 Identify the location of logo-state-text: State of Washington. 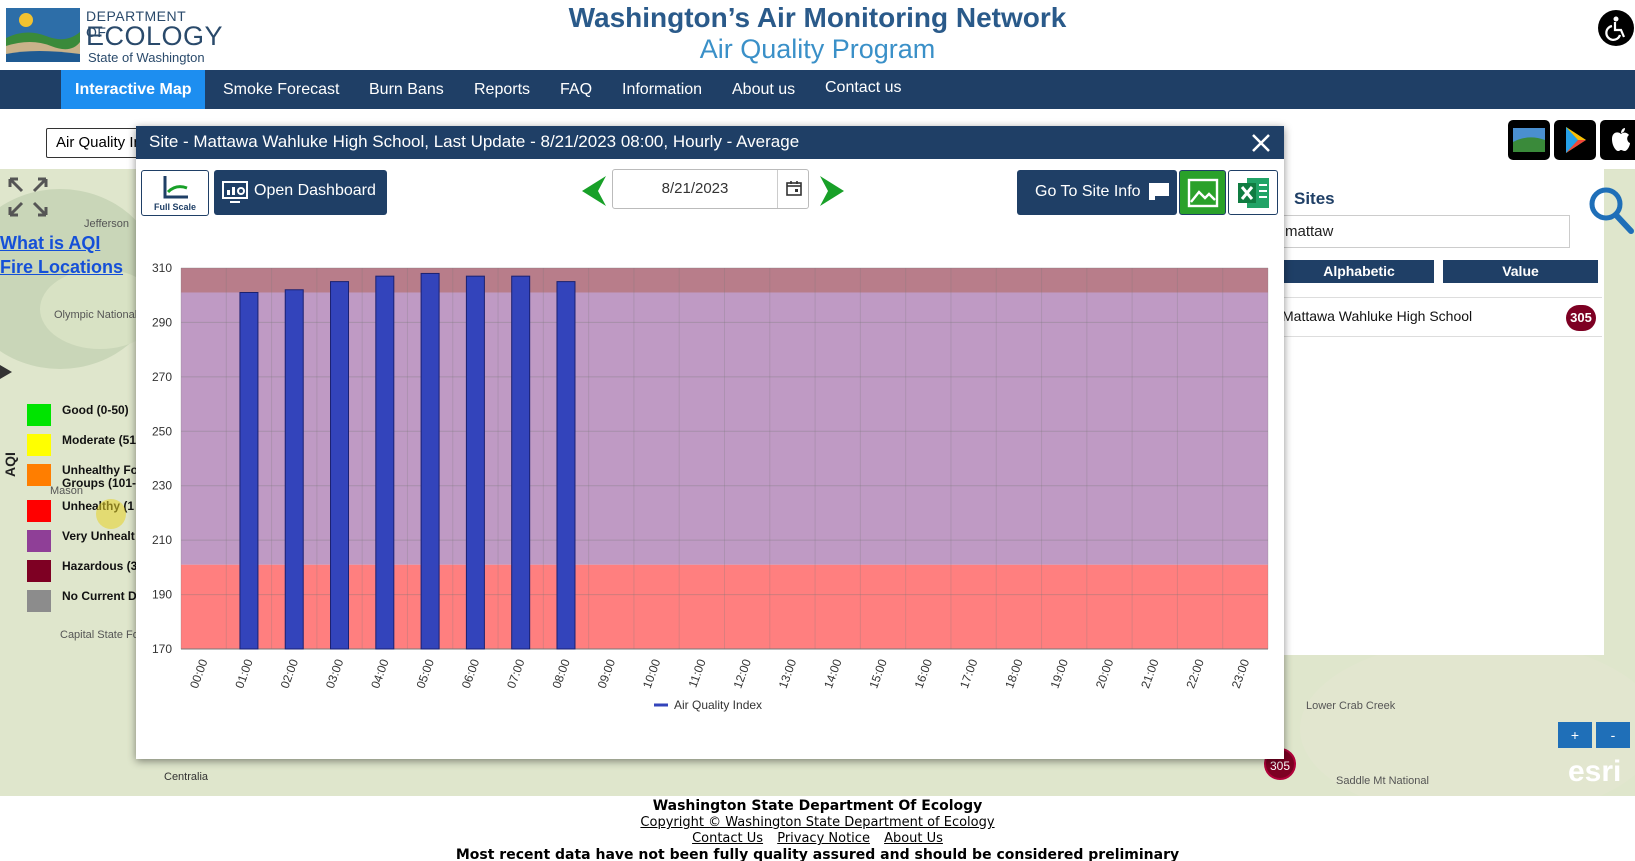
(146, 57).